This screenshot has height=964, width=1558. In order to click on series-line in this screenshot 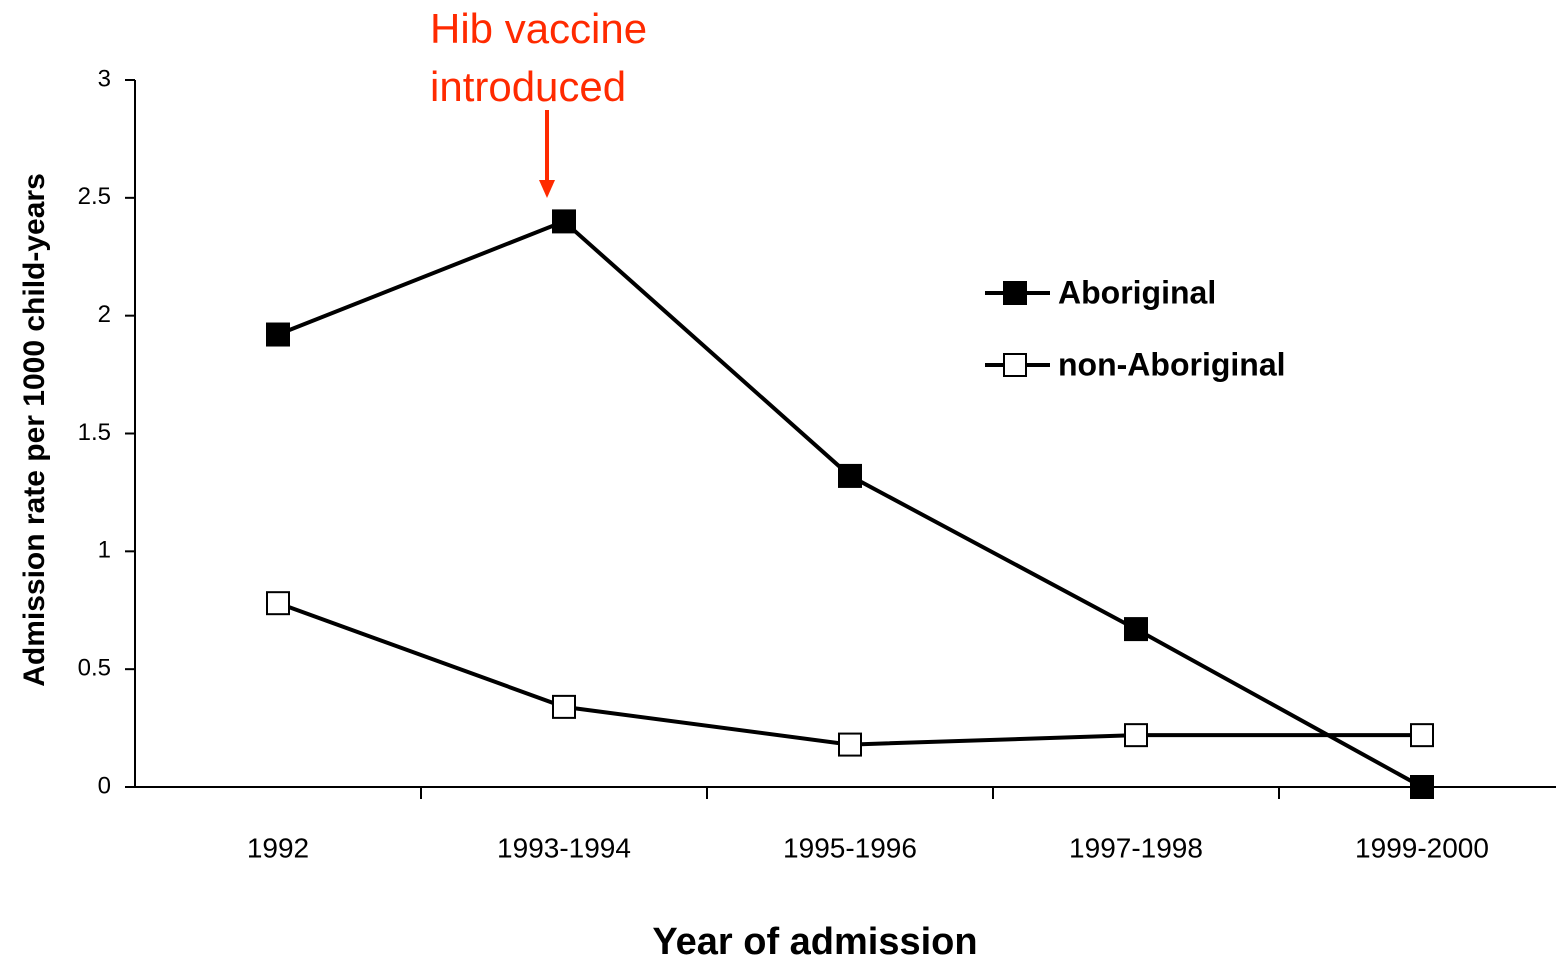, I will do `click(849, 674)`.